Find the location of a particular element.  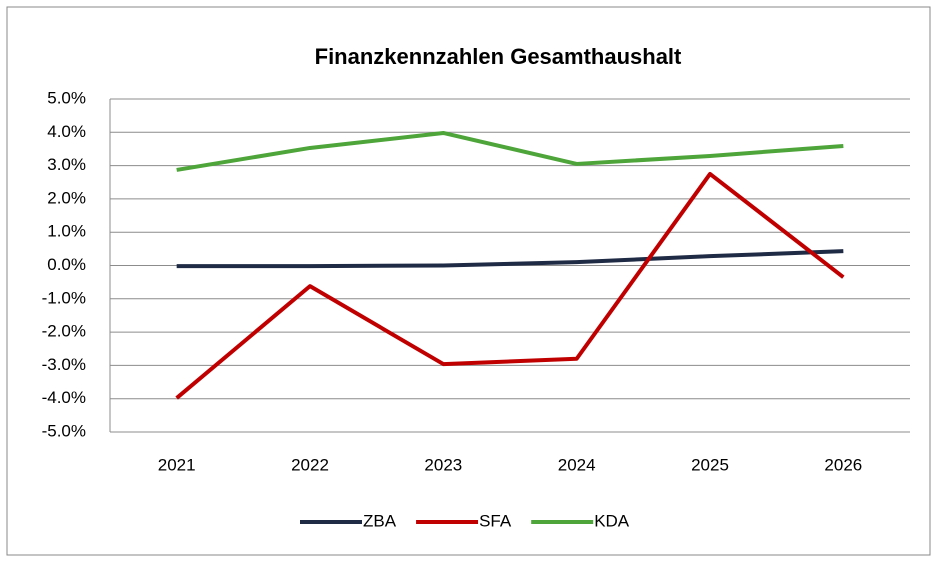

y-tick-label: 0.0% is located at coordinates (66, 264).